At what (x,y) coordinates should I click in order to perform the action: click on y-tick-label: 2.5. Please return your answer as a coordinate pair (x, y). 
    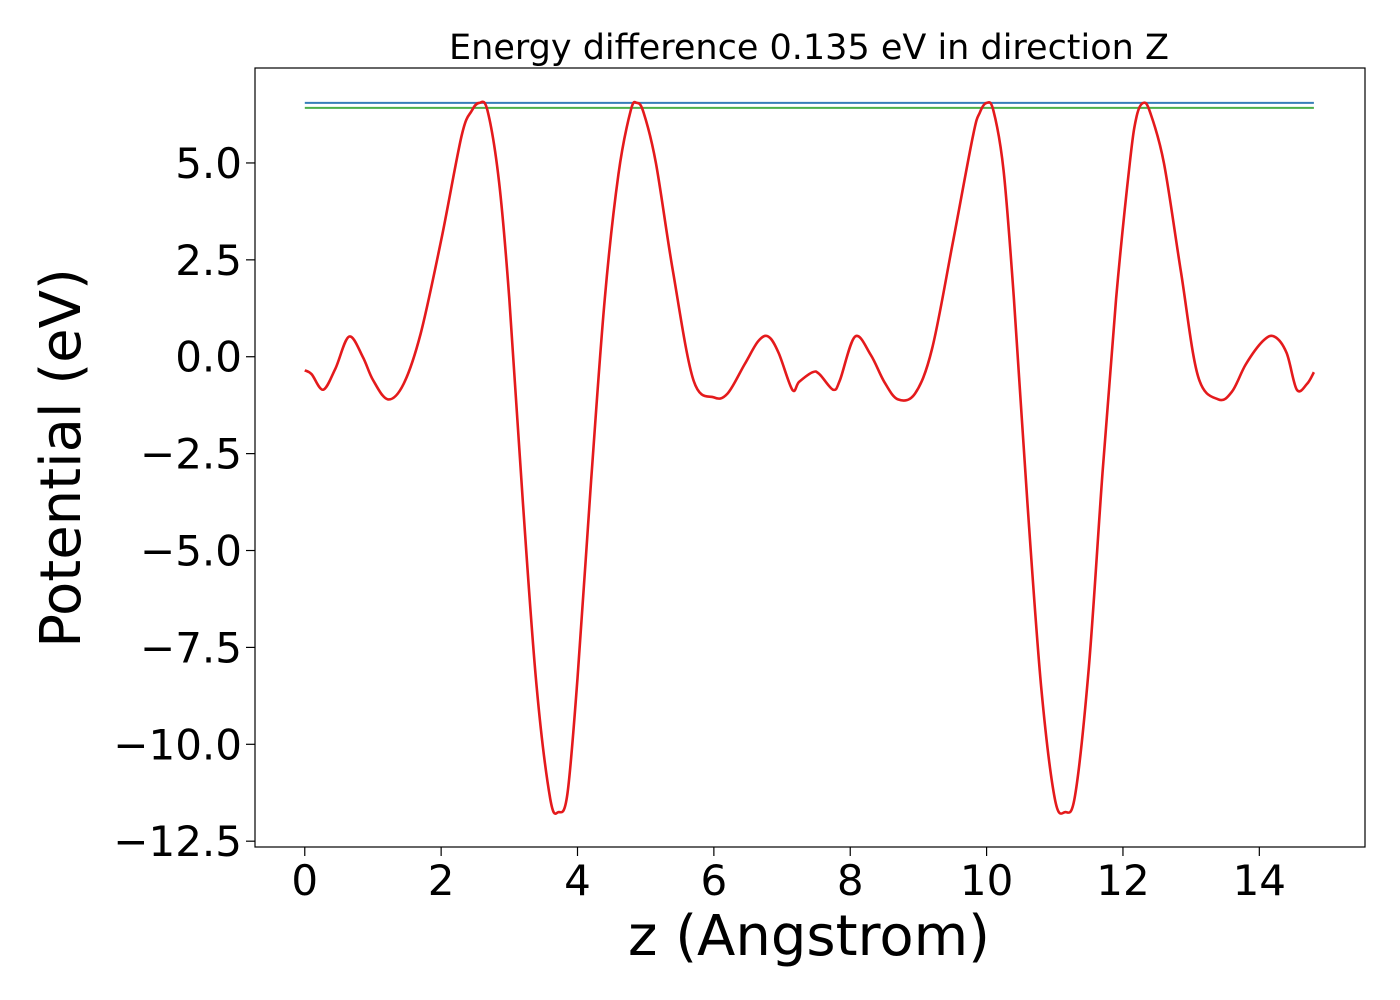
    Looking at the image, I should click on (208, 260).